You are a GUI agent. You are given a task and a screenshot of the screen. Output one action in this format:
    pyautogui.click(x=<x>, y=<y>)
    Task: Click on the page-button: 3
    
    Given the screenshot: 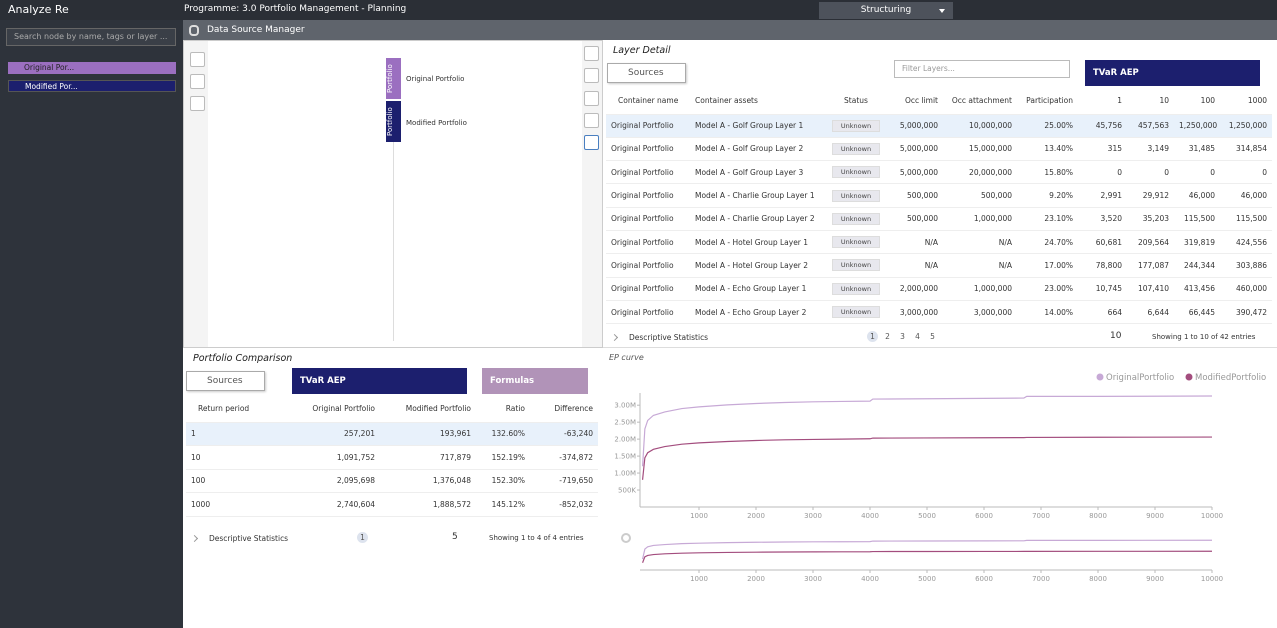 What is the action you would take?
    pyautogui.click(x=902, y=336)
    